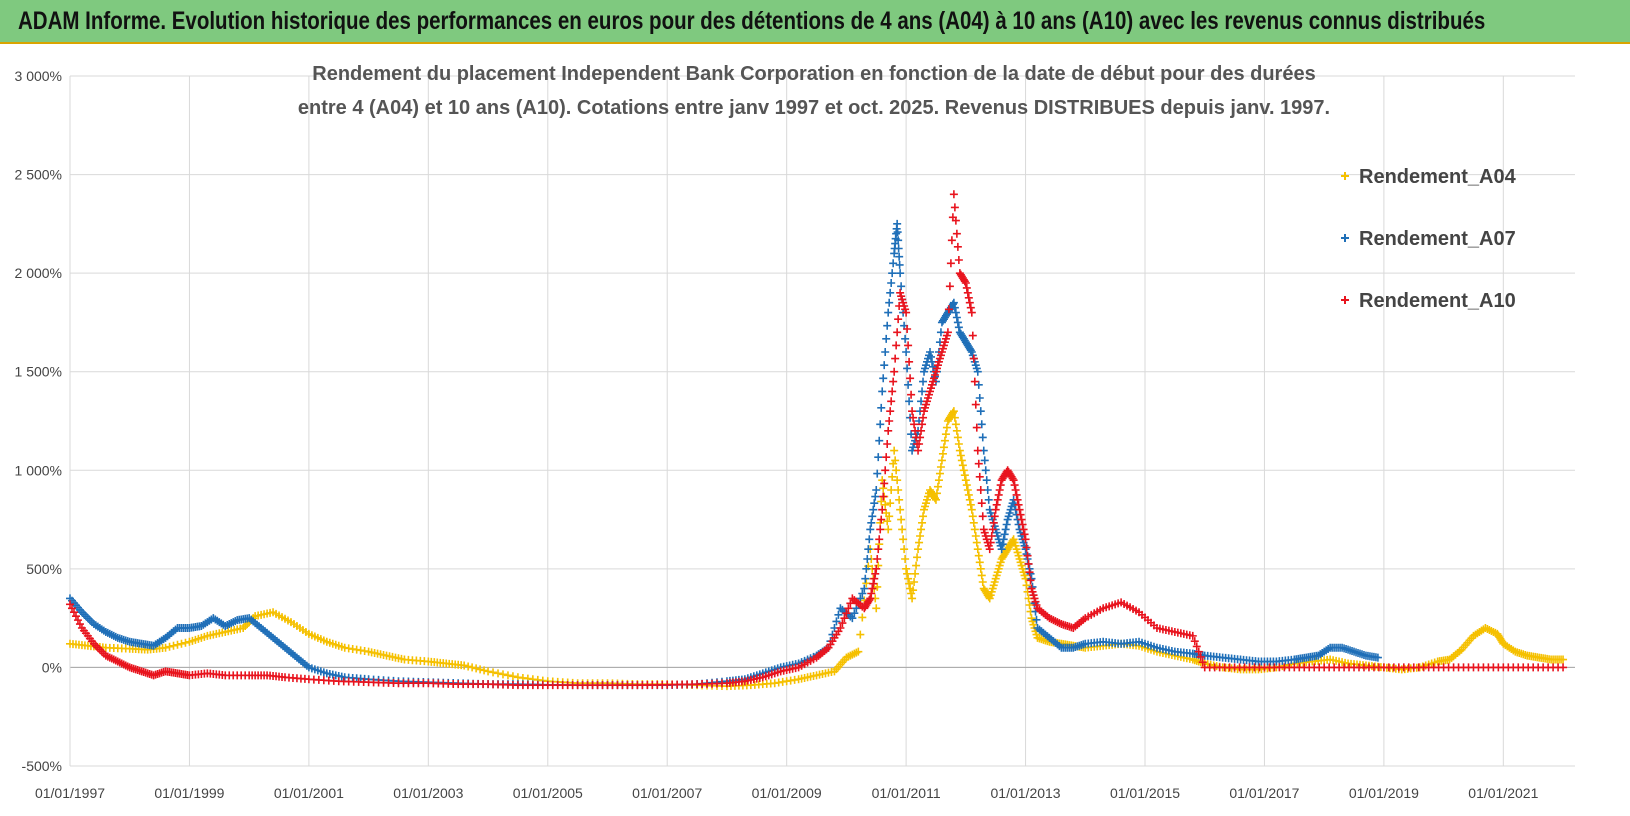 The height and width of the screenshot is (816, 1630). Describe the element at coordinates (428, 793) in the screenshot. I see `x-tick-label: 01/01/2003` at that location.